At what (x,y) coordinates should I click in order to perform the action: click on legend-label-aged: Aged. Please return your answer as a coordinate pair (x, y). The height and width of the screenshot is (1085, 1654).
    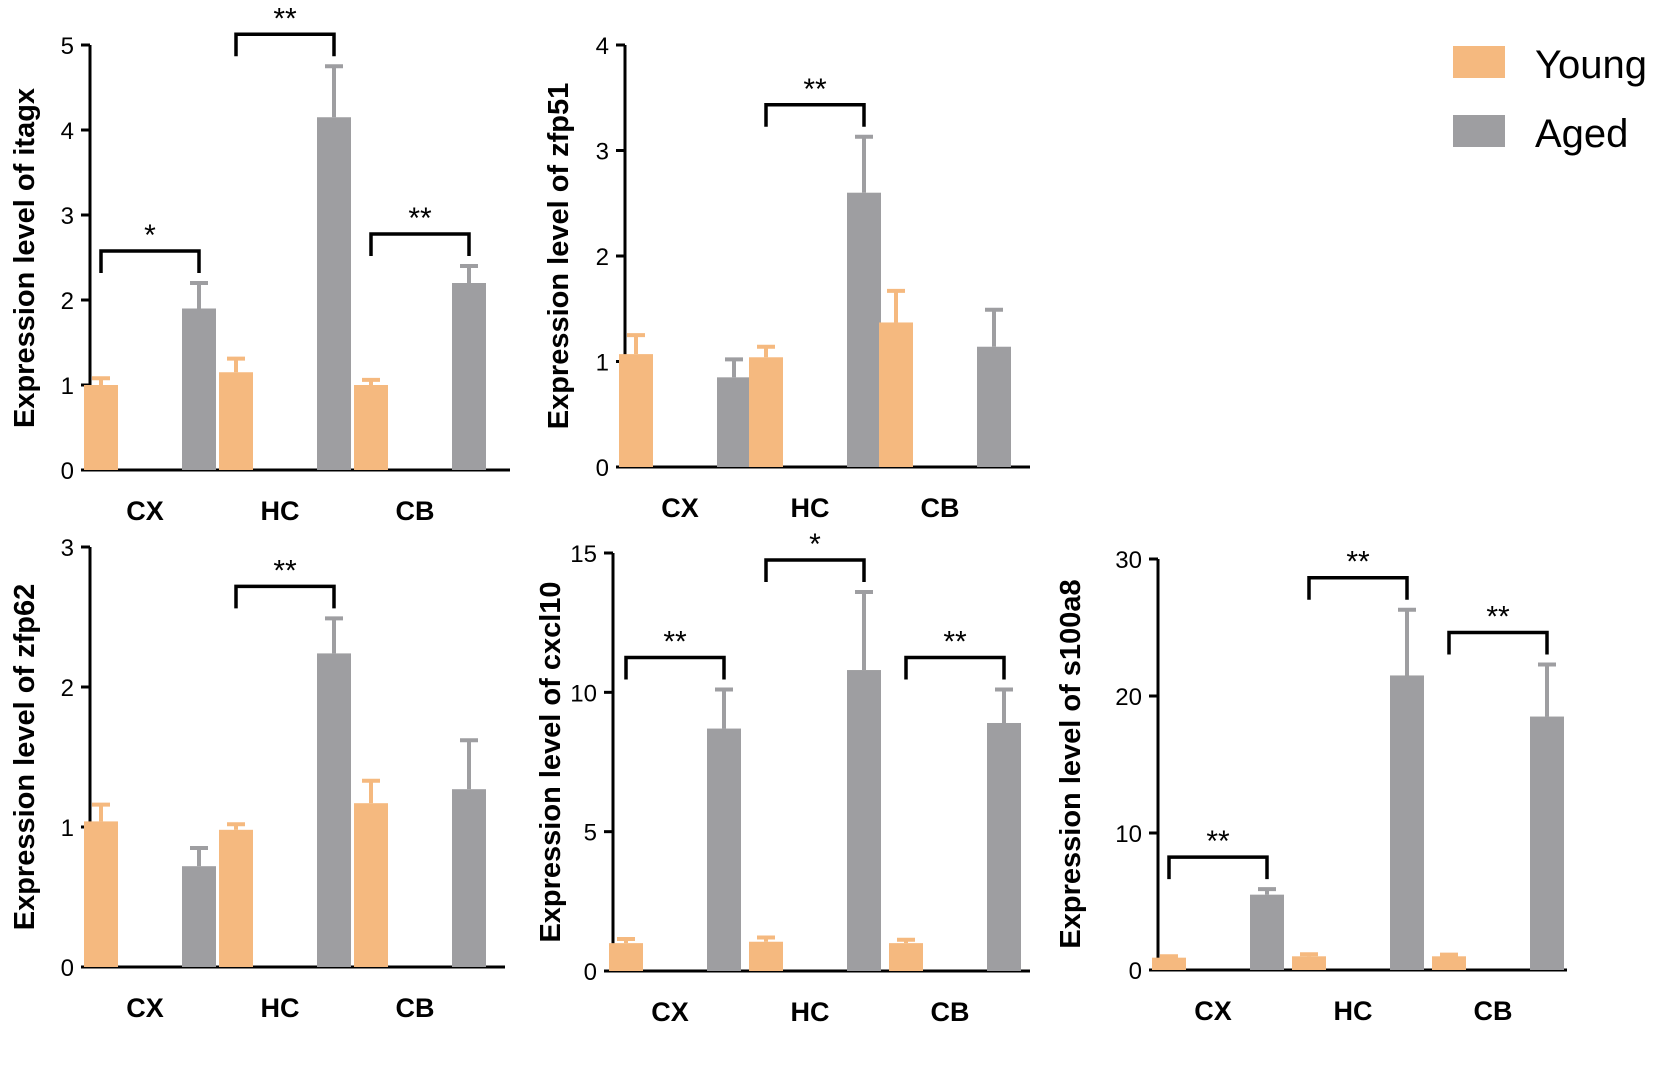
    Looking at the image, I should click on (1581, 134).